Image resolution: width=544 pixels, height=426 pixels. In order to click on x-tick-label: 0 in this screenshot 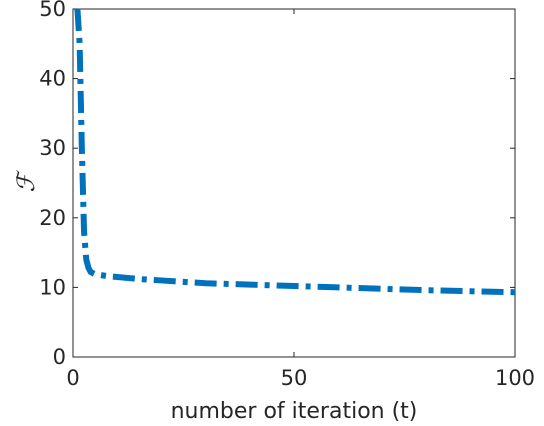, I will do `click(72, 378)`.